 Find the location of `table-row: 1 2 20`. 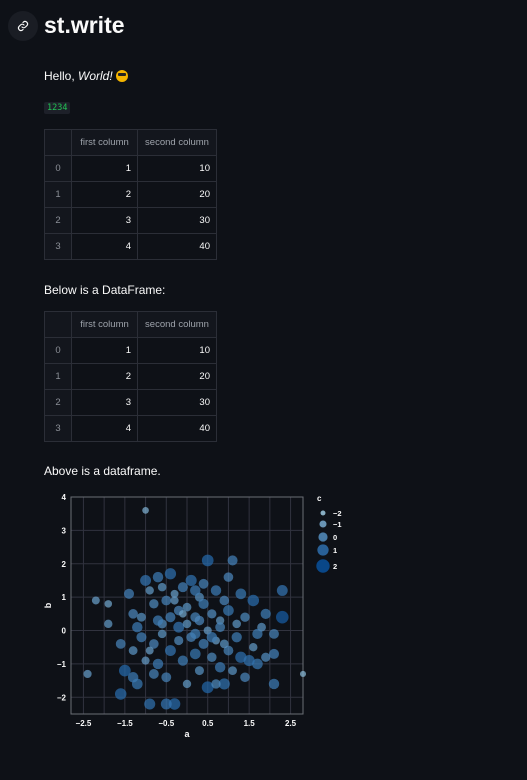

table-row: 1 2 20 is located at coordinates (131, 195).